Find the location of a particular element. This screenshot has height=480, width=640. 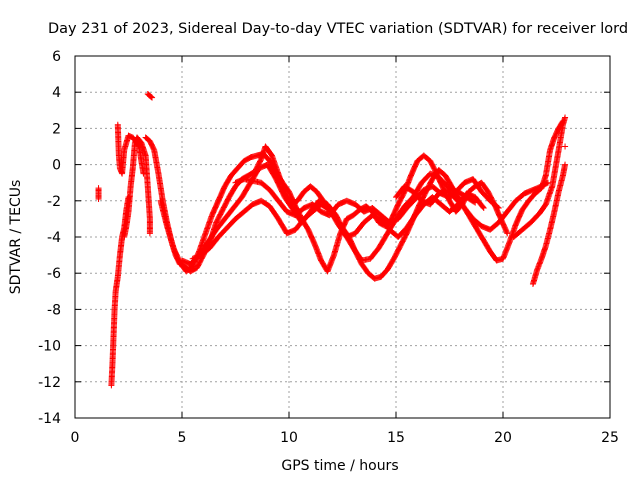

y-tick-label: -6 is located at coordinates (54, 274).